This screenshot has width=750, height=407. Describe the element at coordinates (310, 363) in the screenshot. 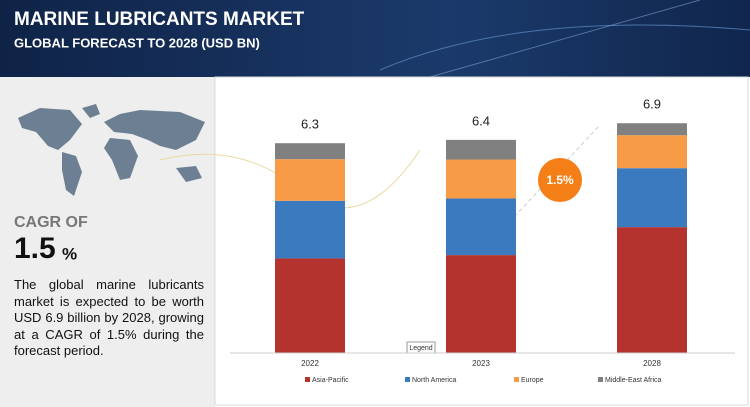

I see `x-tick-label: 2022` at that location.